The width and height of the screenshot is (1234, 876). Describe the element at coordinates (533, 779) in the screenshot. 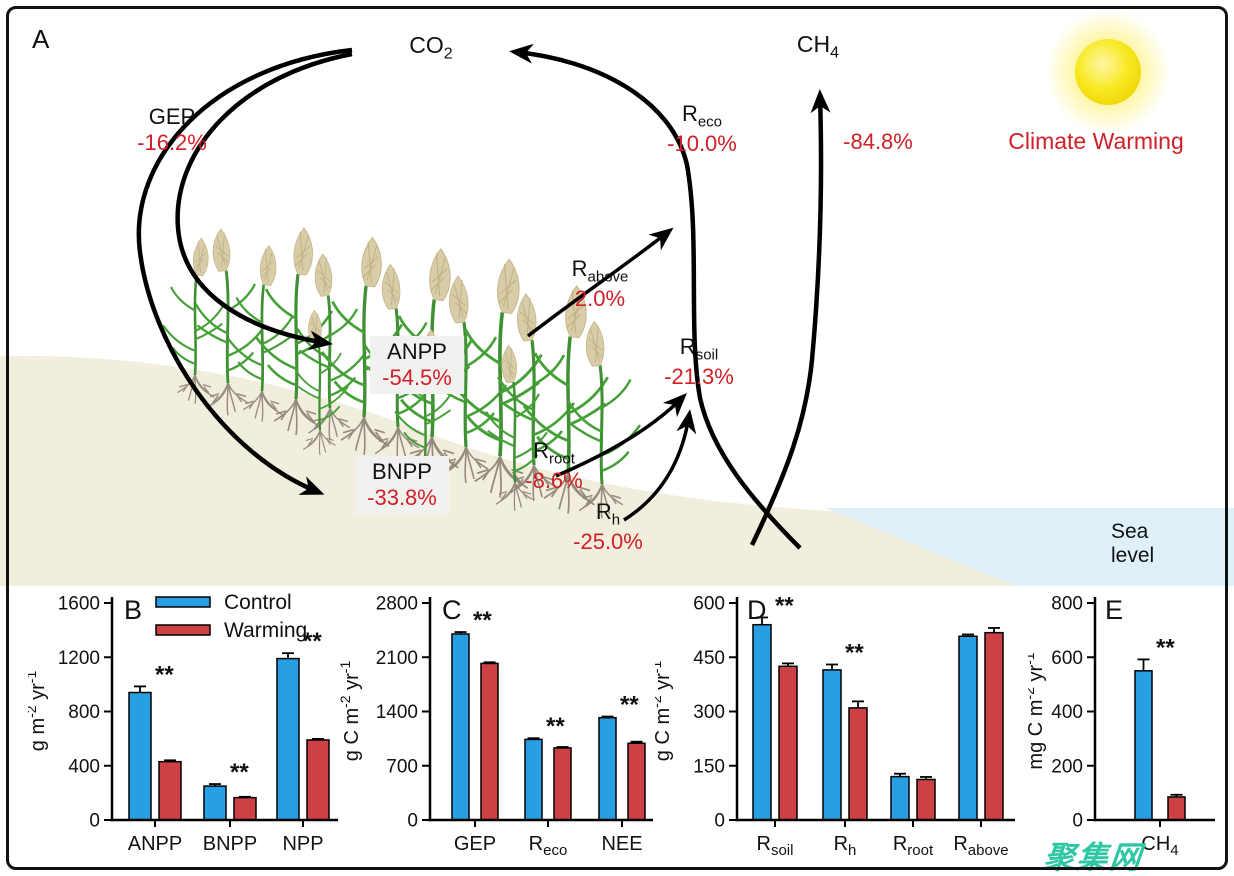

I see `bar-control-Reco` at that location.